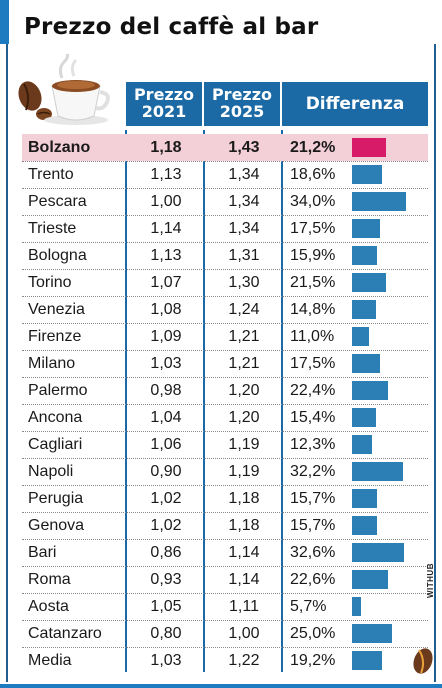 The height and width of the screenshot is (688, 442). Describe the element at coordinates (225, 579) in the screenshot. I see `table-row: Roma 0,93 1,14 22,6%` at that location.